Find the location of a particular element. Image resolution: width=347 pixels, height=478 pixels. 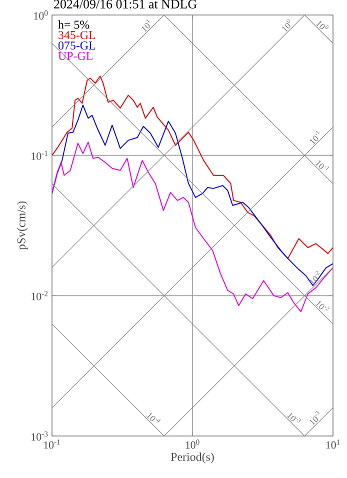

y-axis-title: pSv(cm/s) is located at coordinates (22, 225).